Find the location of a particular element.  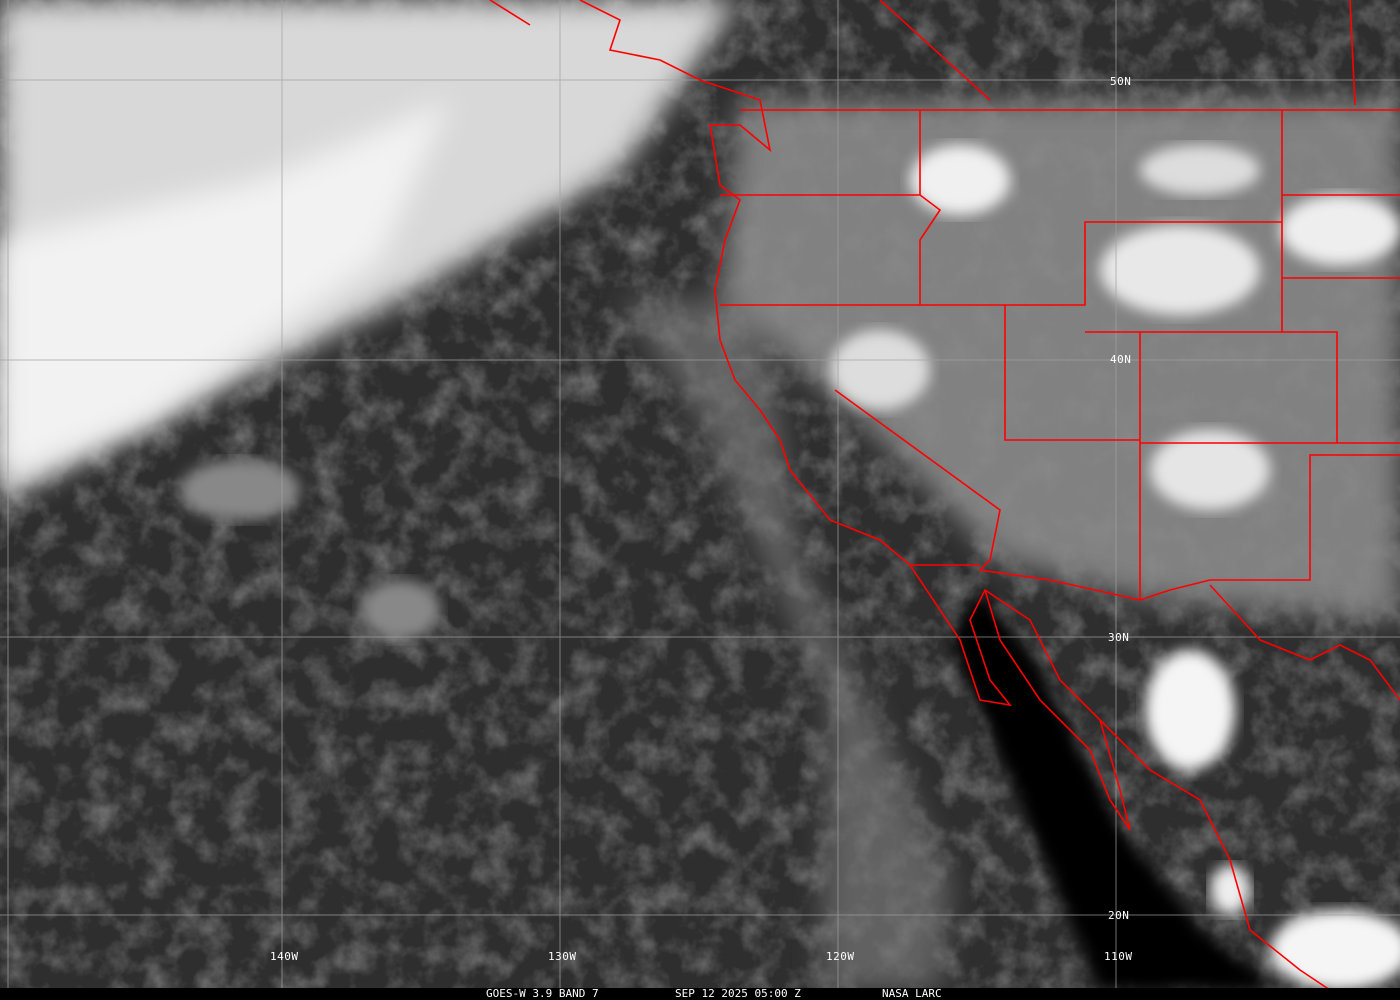

baja-east-coast is located at coordinates (1057, 710).